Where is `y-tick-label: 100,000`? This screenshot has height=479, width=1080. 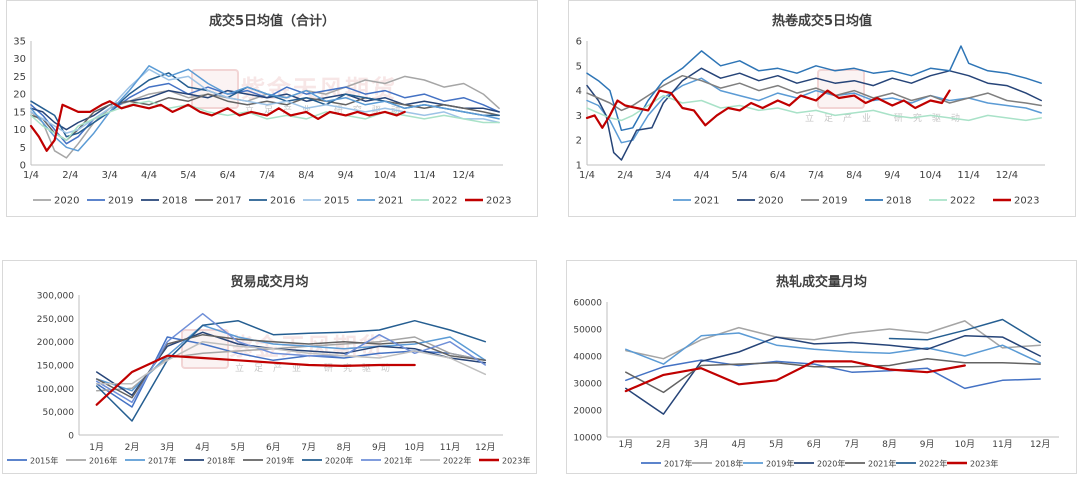
y-tick-label: 100,000 is located at coordinates (55, 390).